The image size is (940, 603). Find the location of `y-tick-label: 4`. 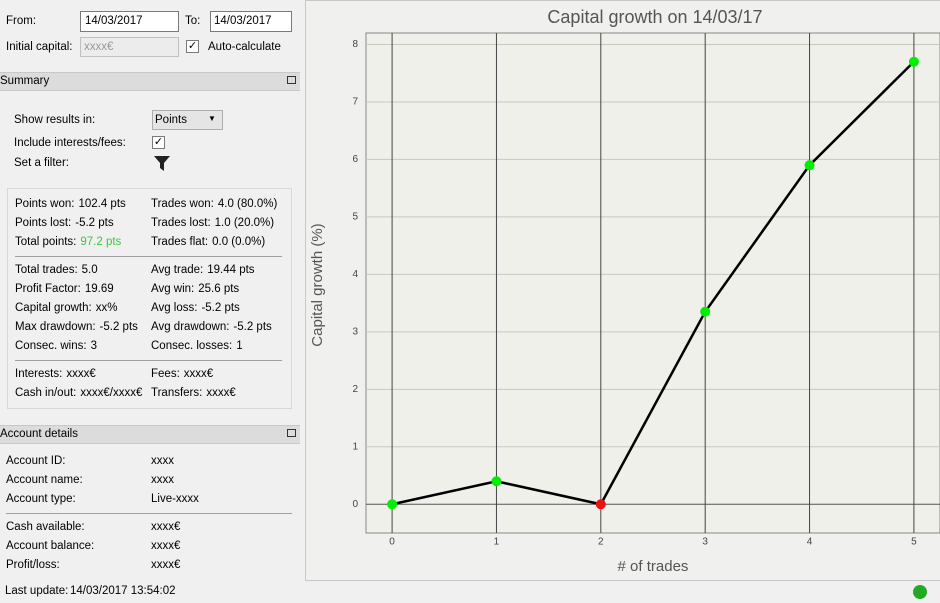

y-tick-label: 4 is located at coordinates (355, 274).